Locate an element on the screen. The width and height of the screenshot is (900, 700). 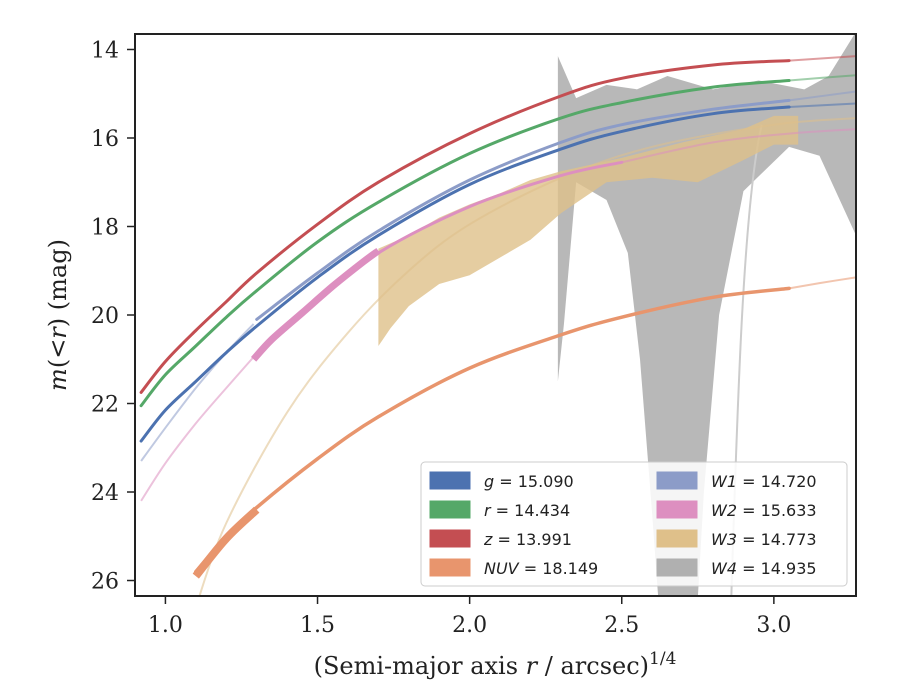
y-tick-label: 16 is located at coordinates (105, 139).